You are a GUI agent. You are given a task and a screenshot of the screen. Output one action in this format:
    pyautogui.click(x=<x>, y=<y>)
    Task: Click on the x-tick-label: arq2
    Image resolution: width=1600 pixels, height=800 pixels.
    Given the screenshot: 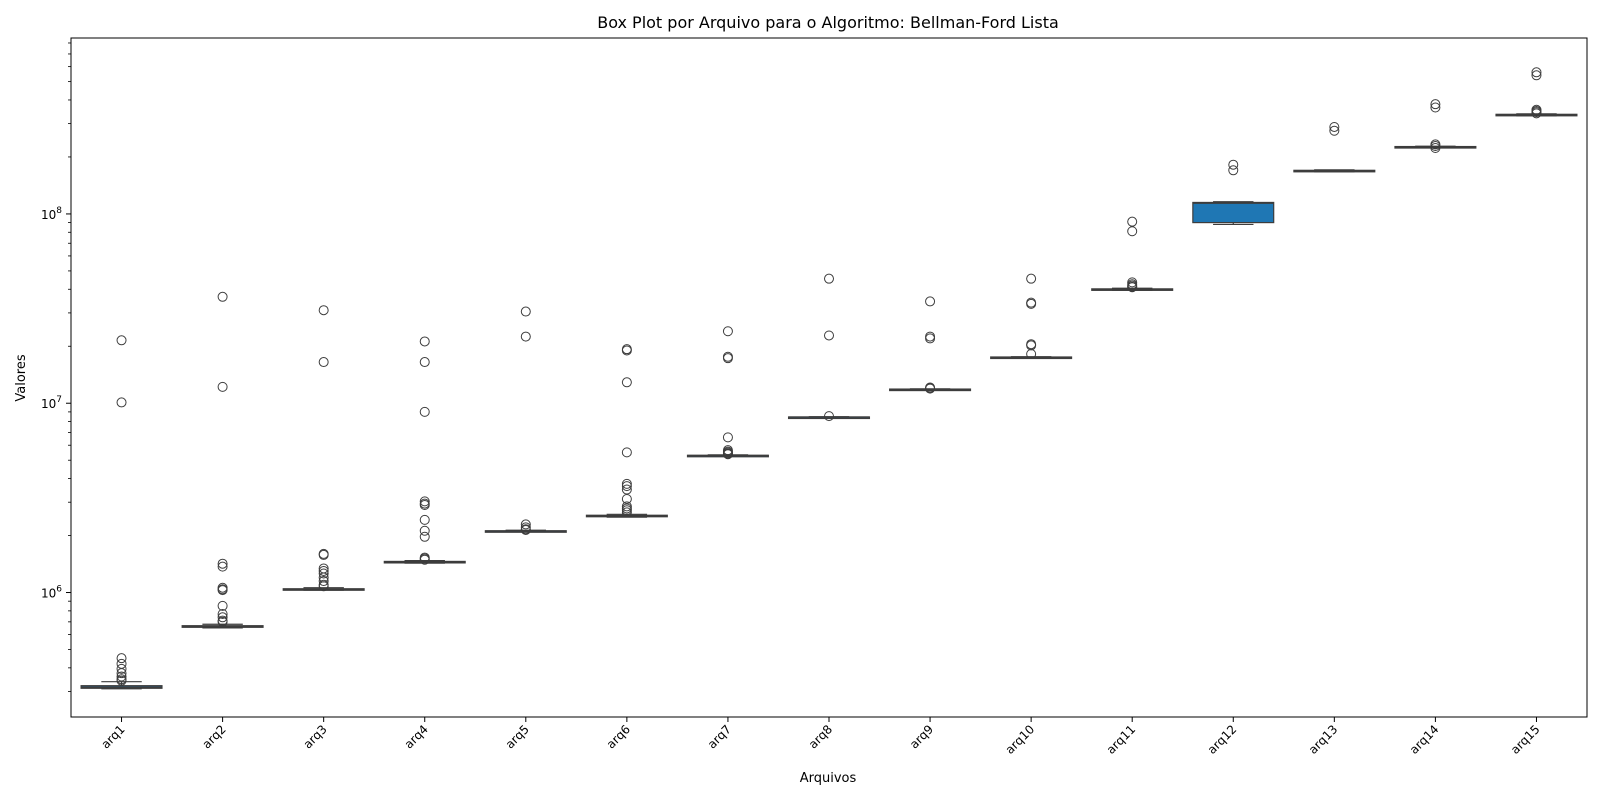 What is the action you would take?
    pyautogui.click(x=213, y=736)
    